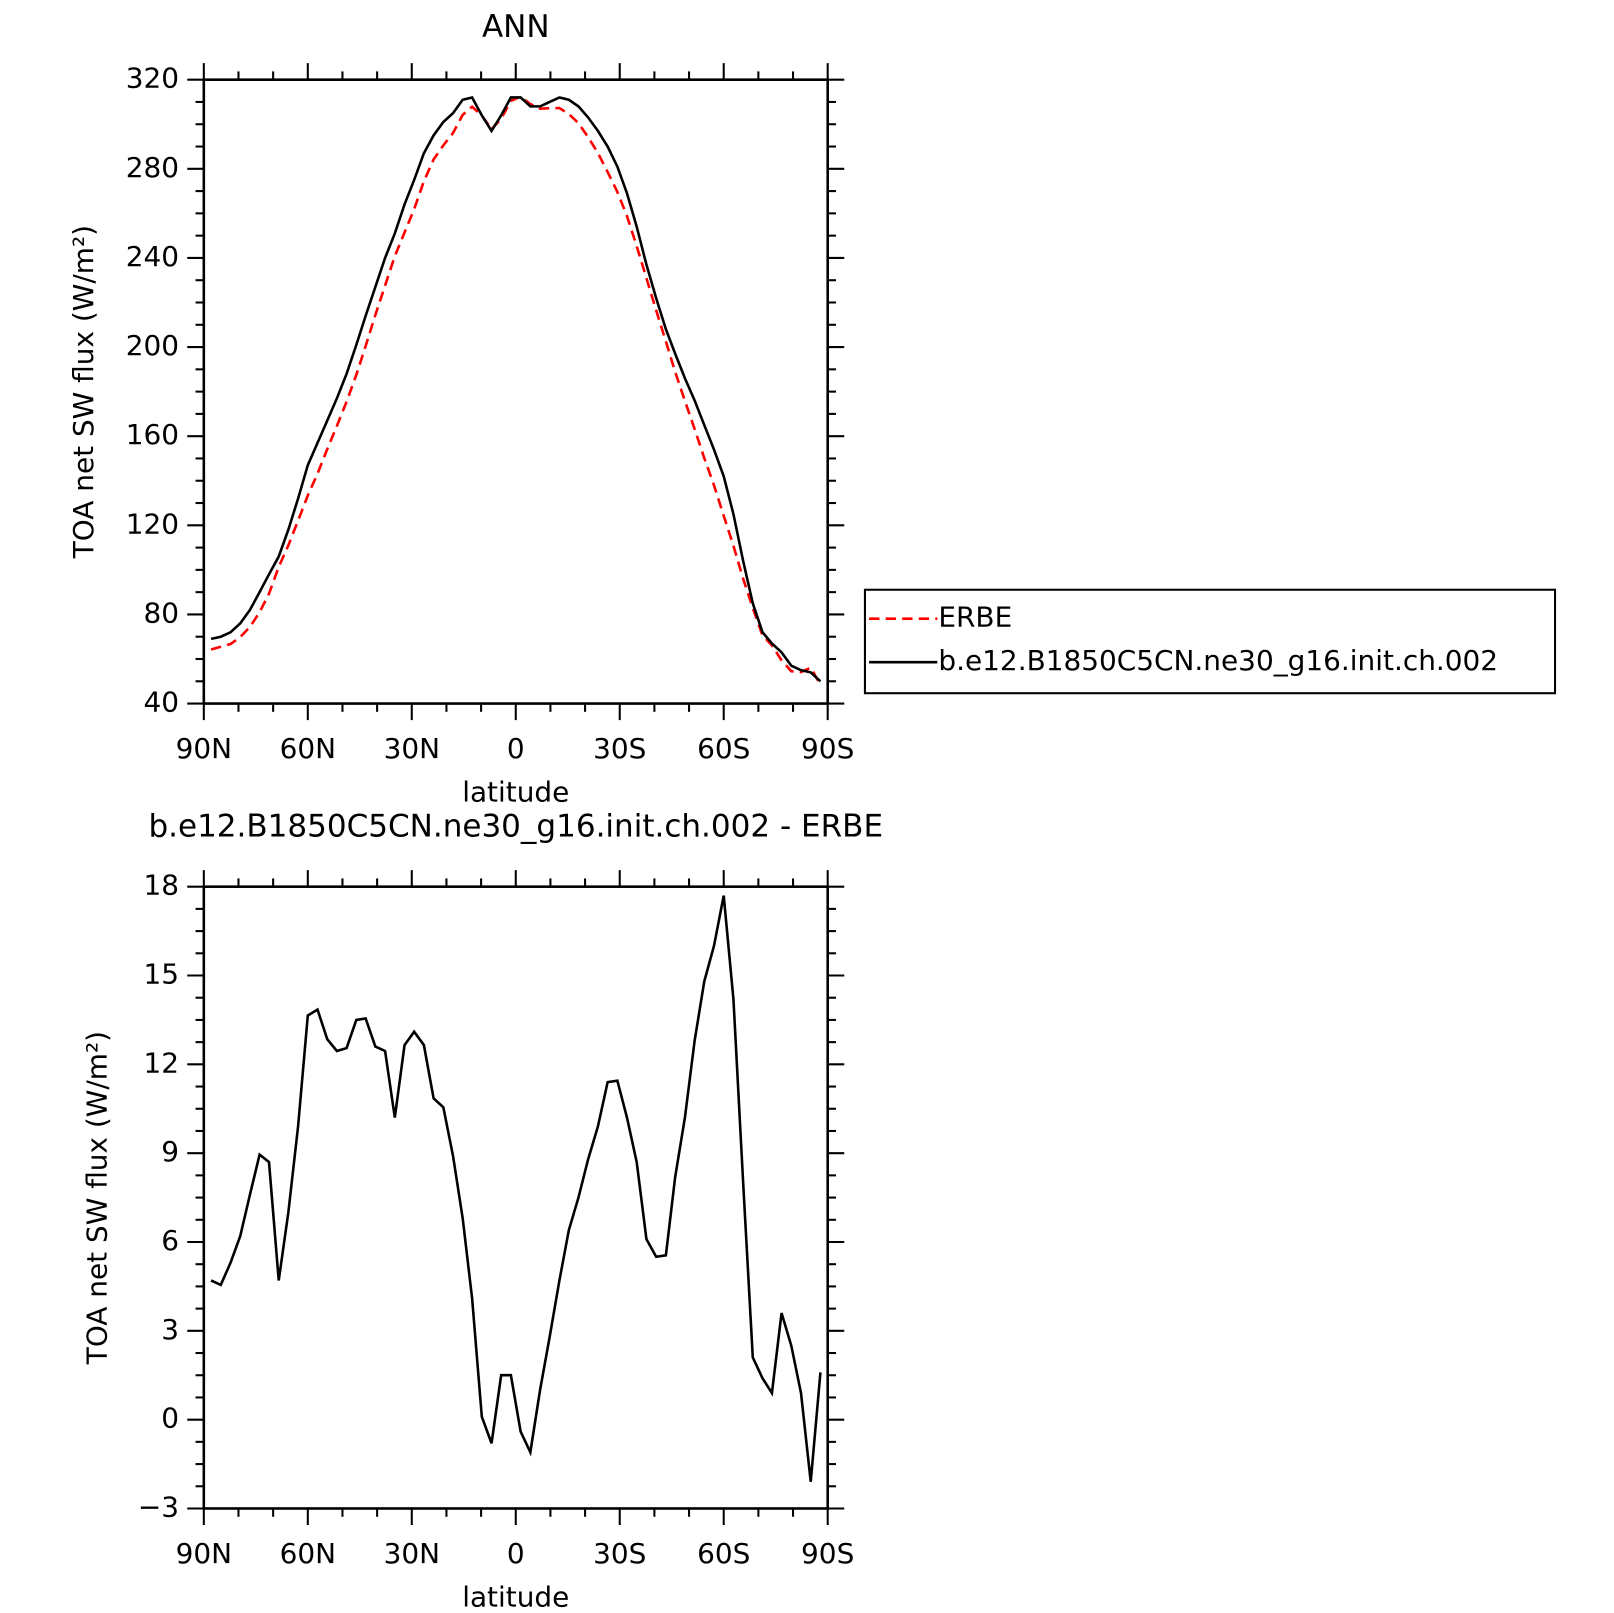 The width and height of the screenshot is (1614, 1613). What do you see at coordinates (152, 434) in the screenshot?
I see `y-tick-label: 160` at bounding box center [152, 434].